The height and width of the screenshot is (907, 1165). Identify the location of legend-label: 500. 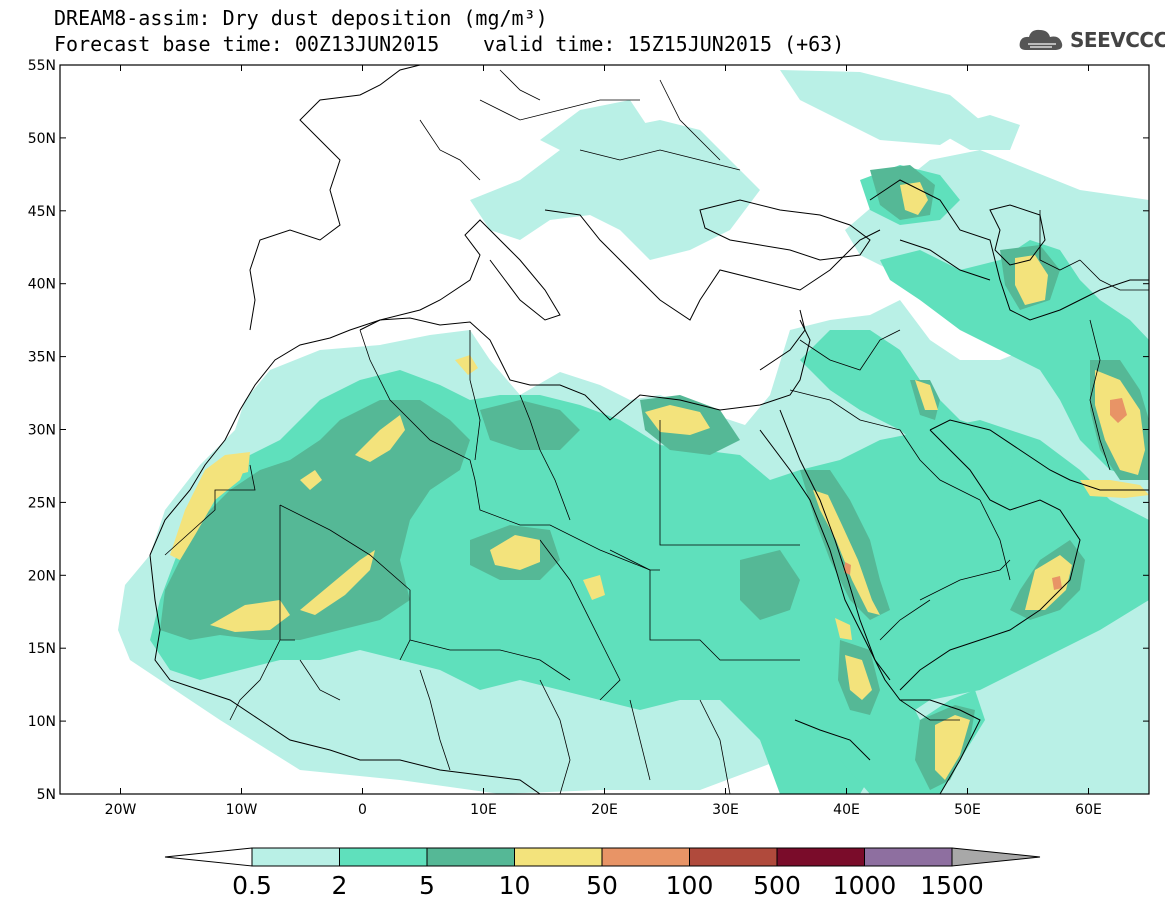
(777, 885).